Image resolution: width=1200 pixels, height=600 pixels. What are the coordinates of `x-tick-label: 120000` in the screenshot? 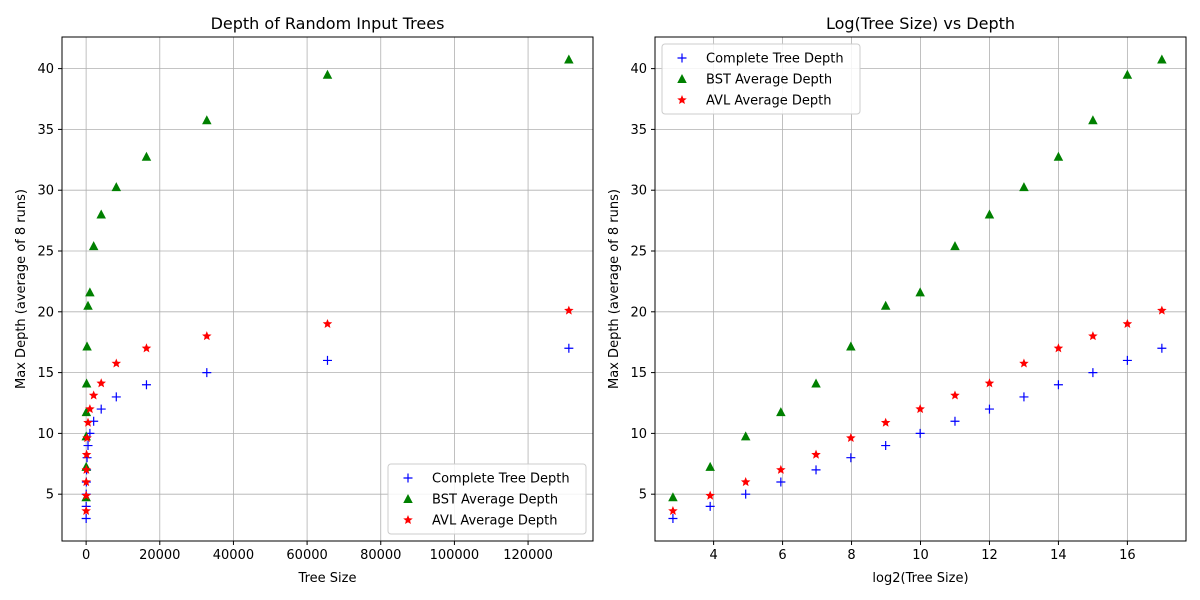 It's located at (528, 555).